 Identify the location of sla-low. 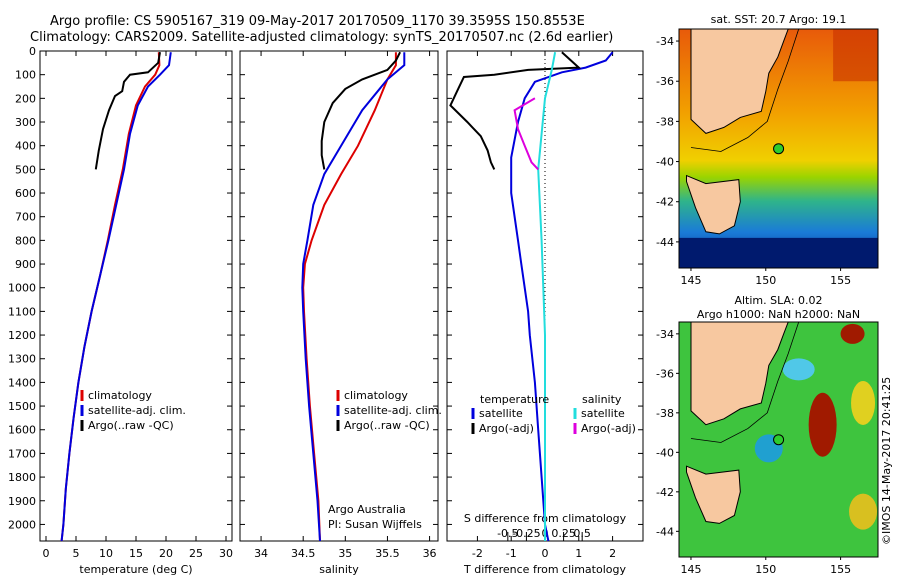
(798, 369).